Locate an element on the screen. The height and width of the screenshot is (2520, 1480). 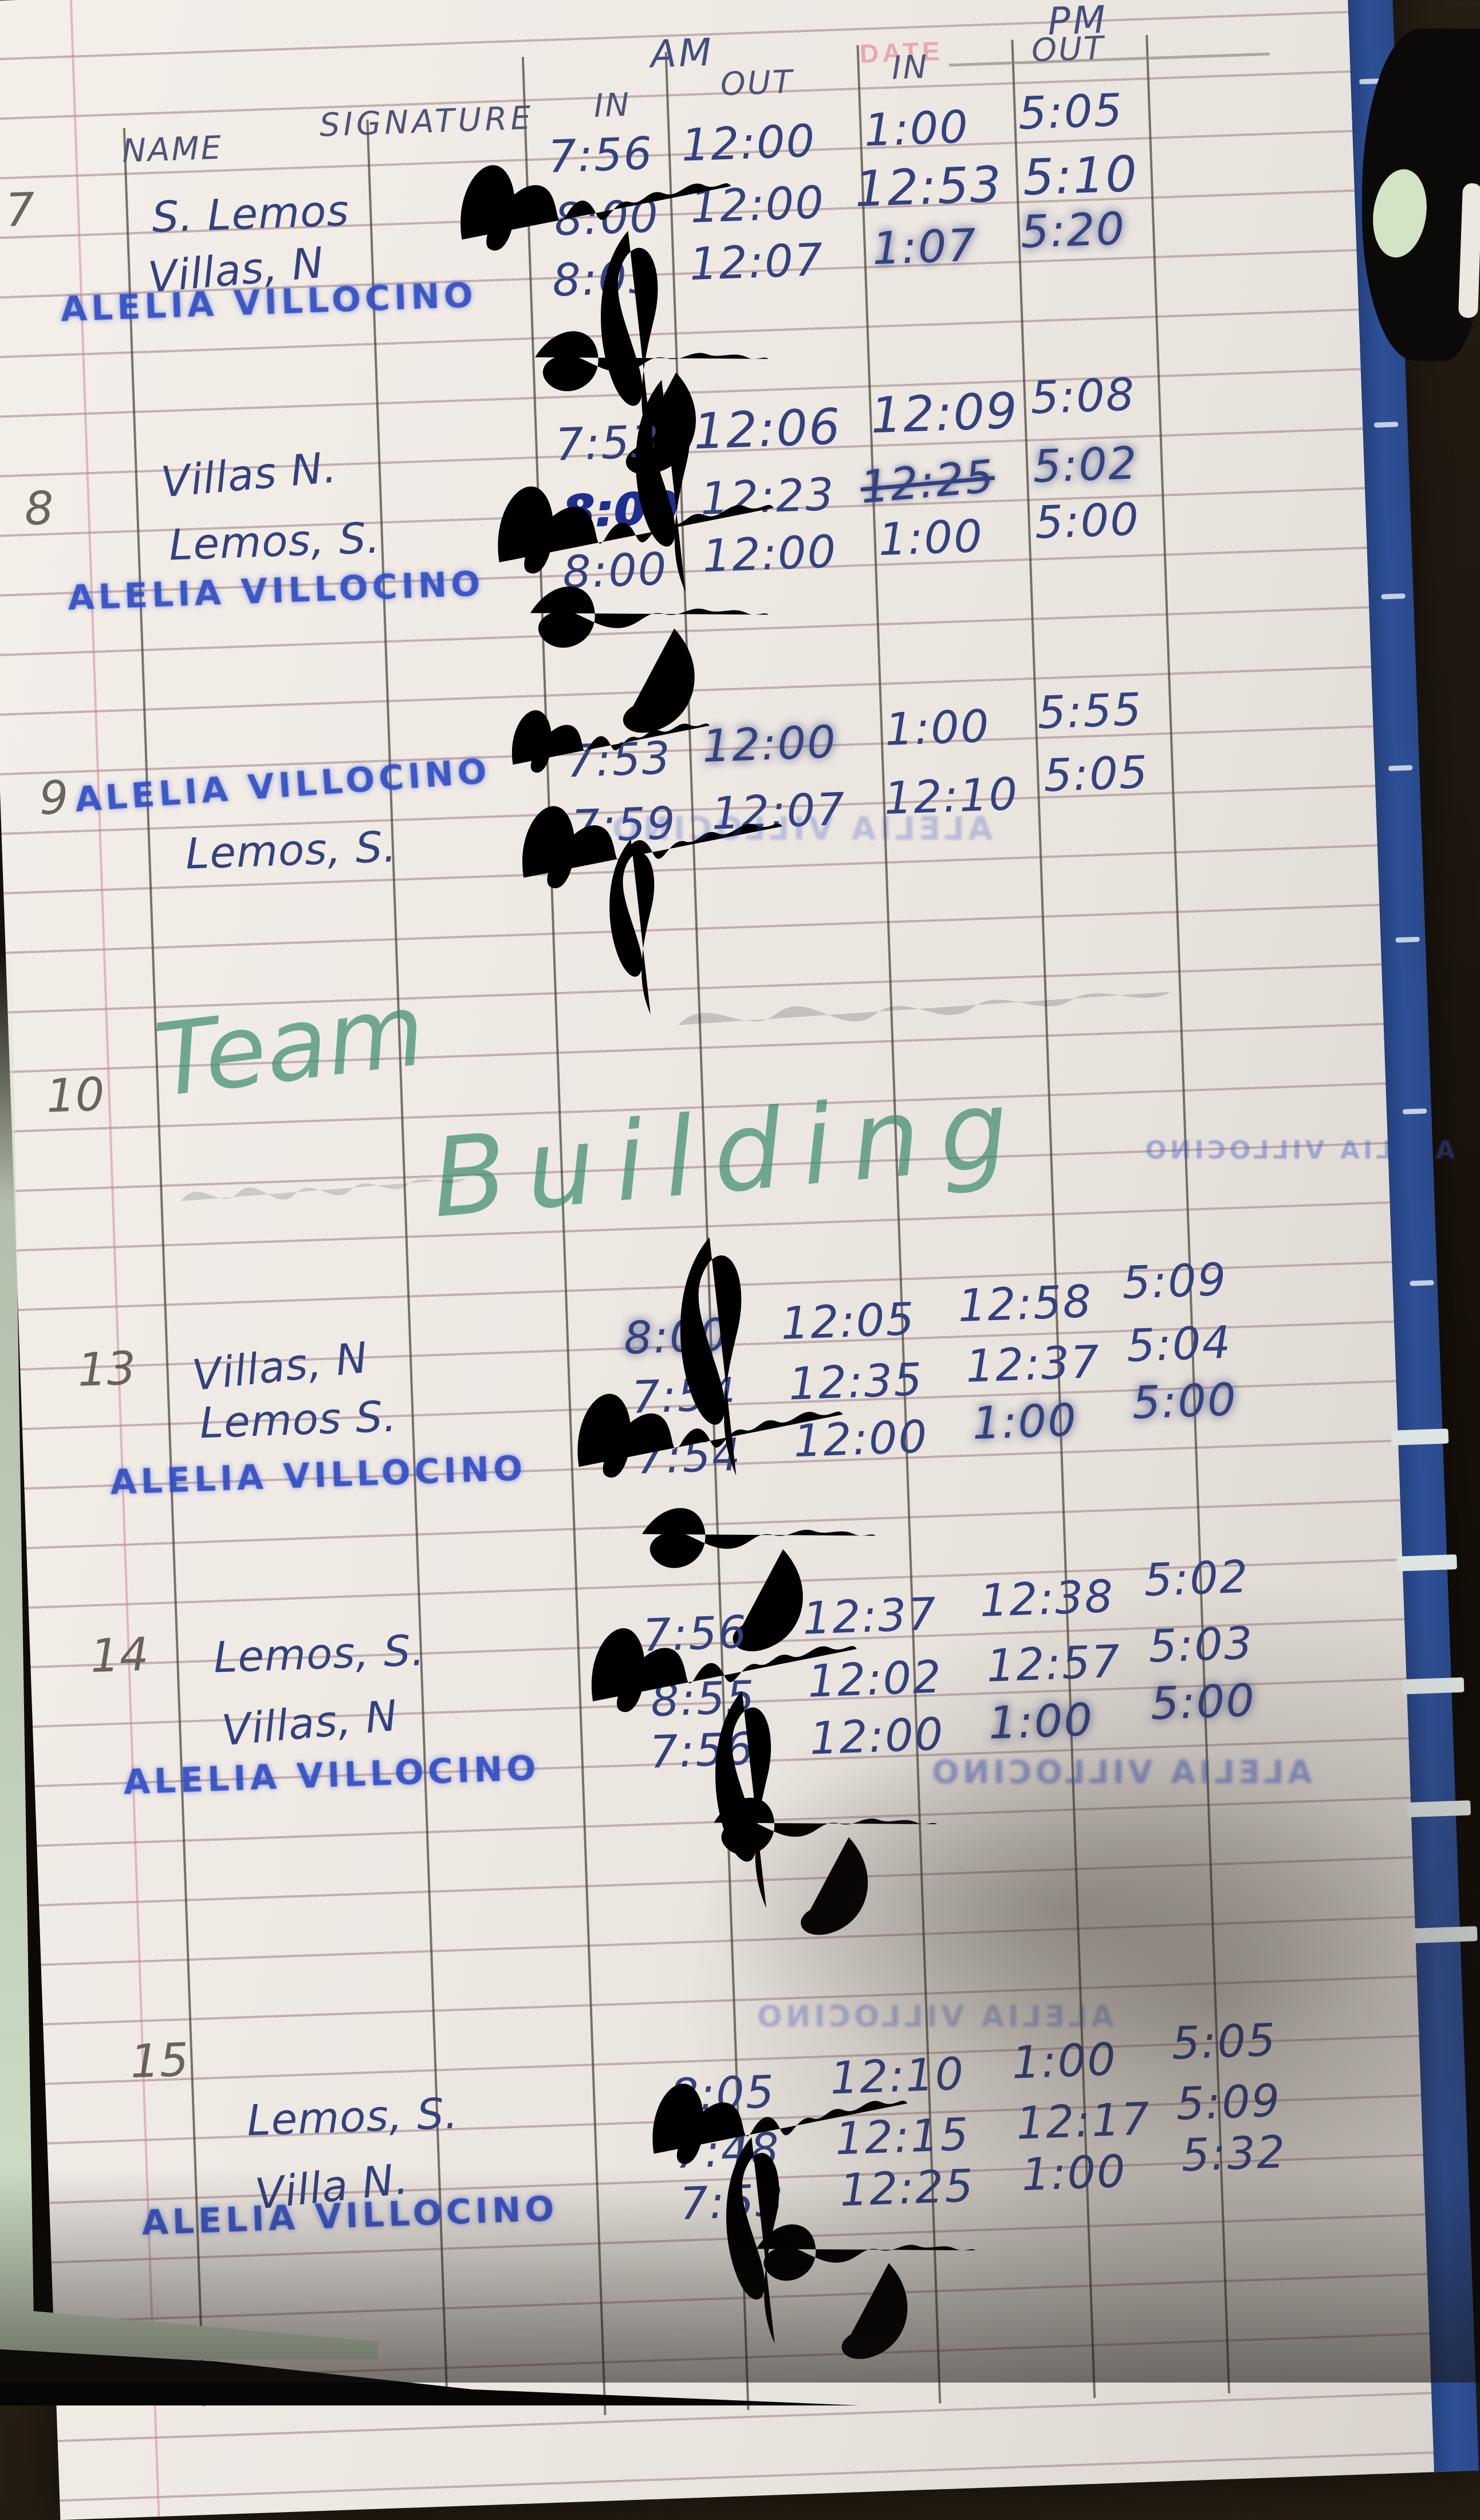
date-underline is located at coordinates (1109, 59).